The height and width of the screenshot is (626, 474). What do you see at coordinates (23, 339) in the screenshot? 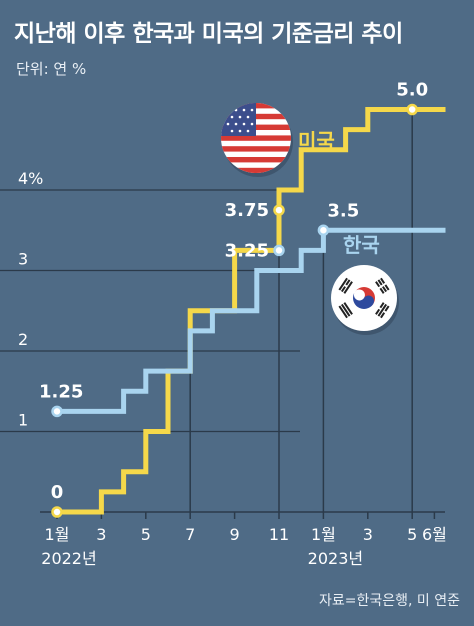
I see `y-tick-label: 2` at bounding box center [23, 339].